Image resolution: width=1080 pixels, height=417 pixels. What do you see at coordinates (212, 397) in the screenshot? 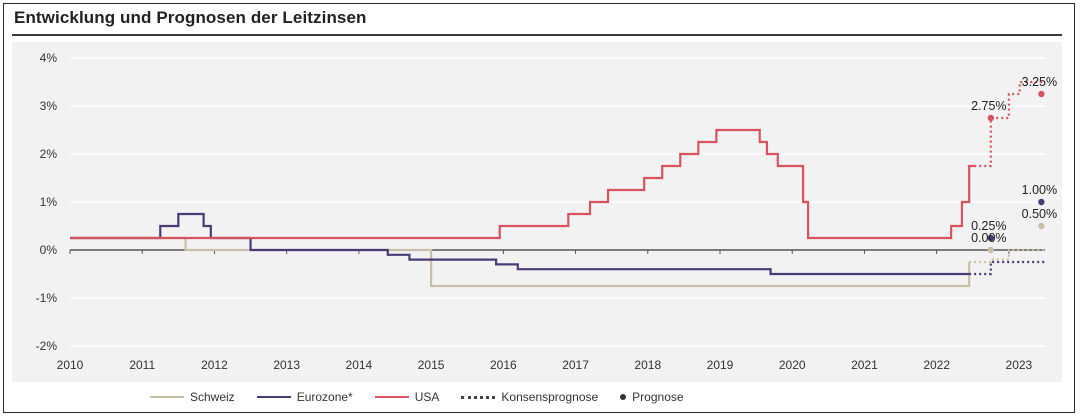
I see `legend-label-schweiz: Schweiz` at bounding box center [212, 397].